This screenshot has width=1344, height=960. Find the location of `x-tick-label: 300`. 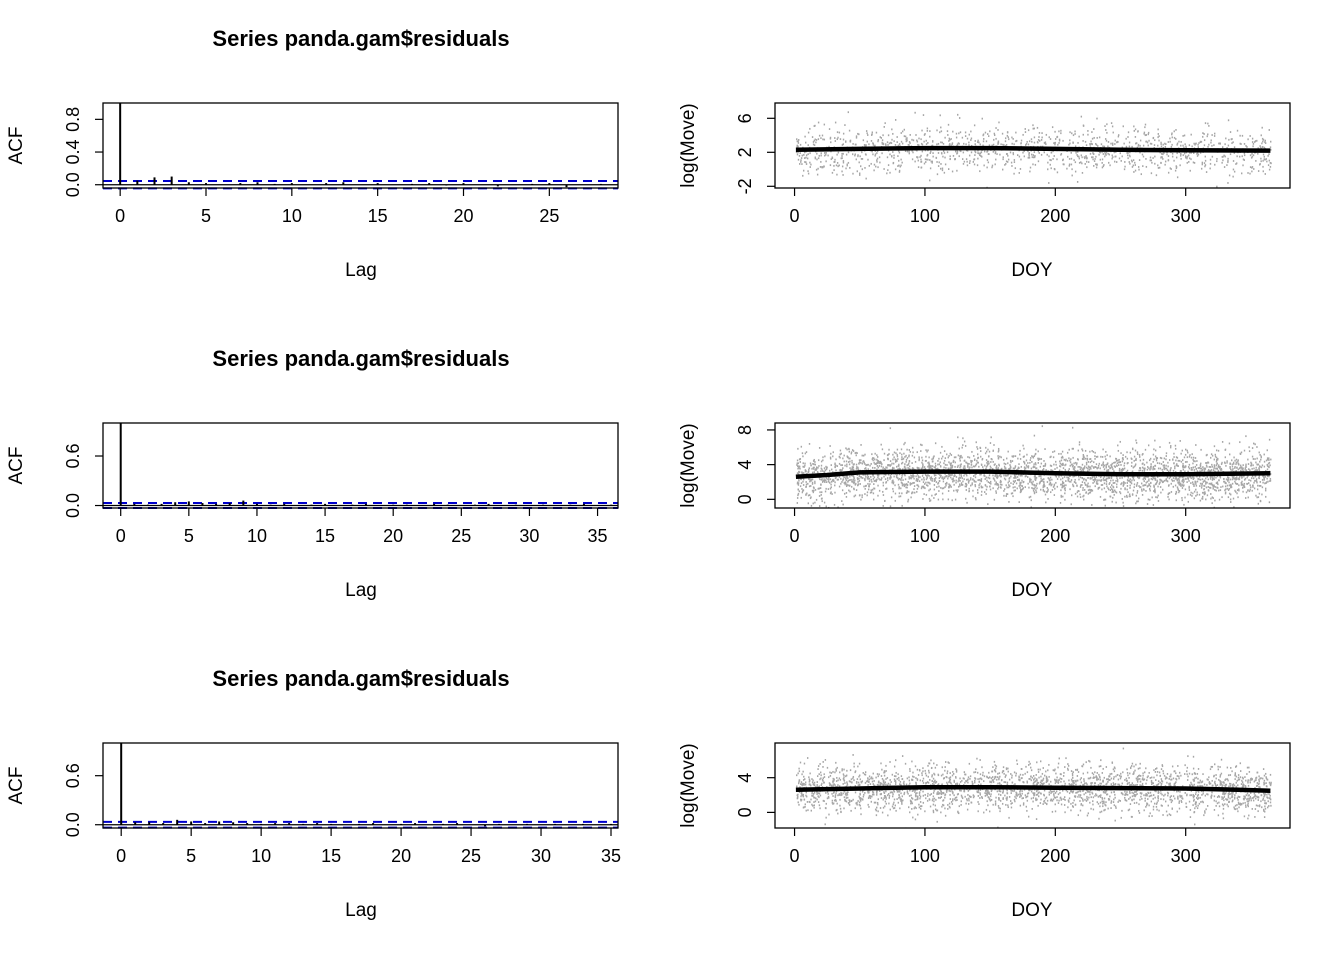

x-tick-label: 300 is located at coordinates (1186, 216).